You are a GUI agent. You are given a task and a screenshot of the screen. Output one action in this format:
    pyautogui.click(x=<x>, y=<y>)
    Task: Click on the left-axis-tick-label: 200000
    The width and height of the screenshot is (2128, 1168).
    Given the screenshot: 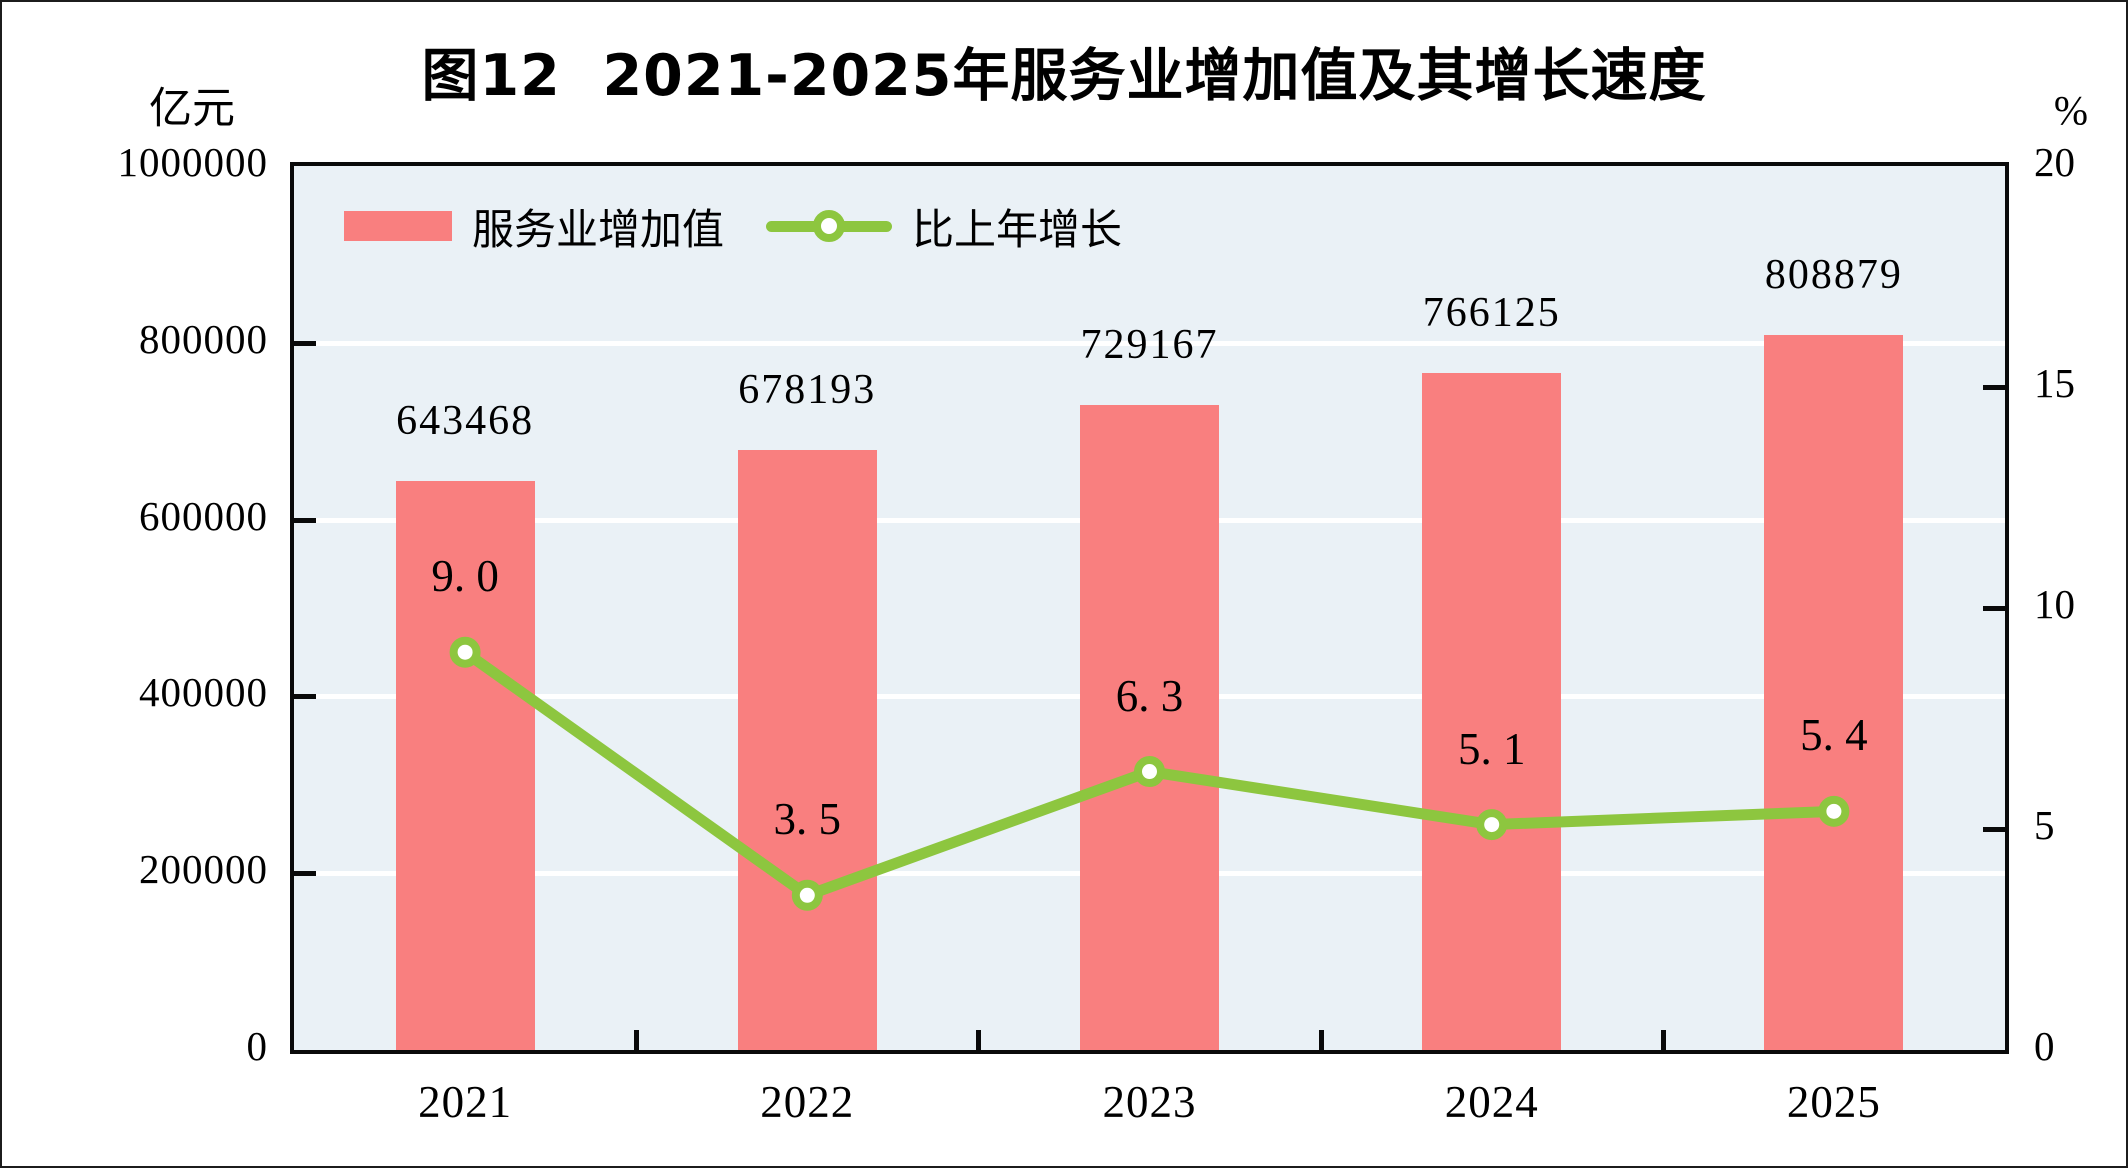 What is the action you would take?
    pyautogui.click(x=203, y=869)
    